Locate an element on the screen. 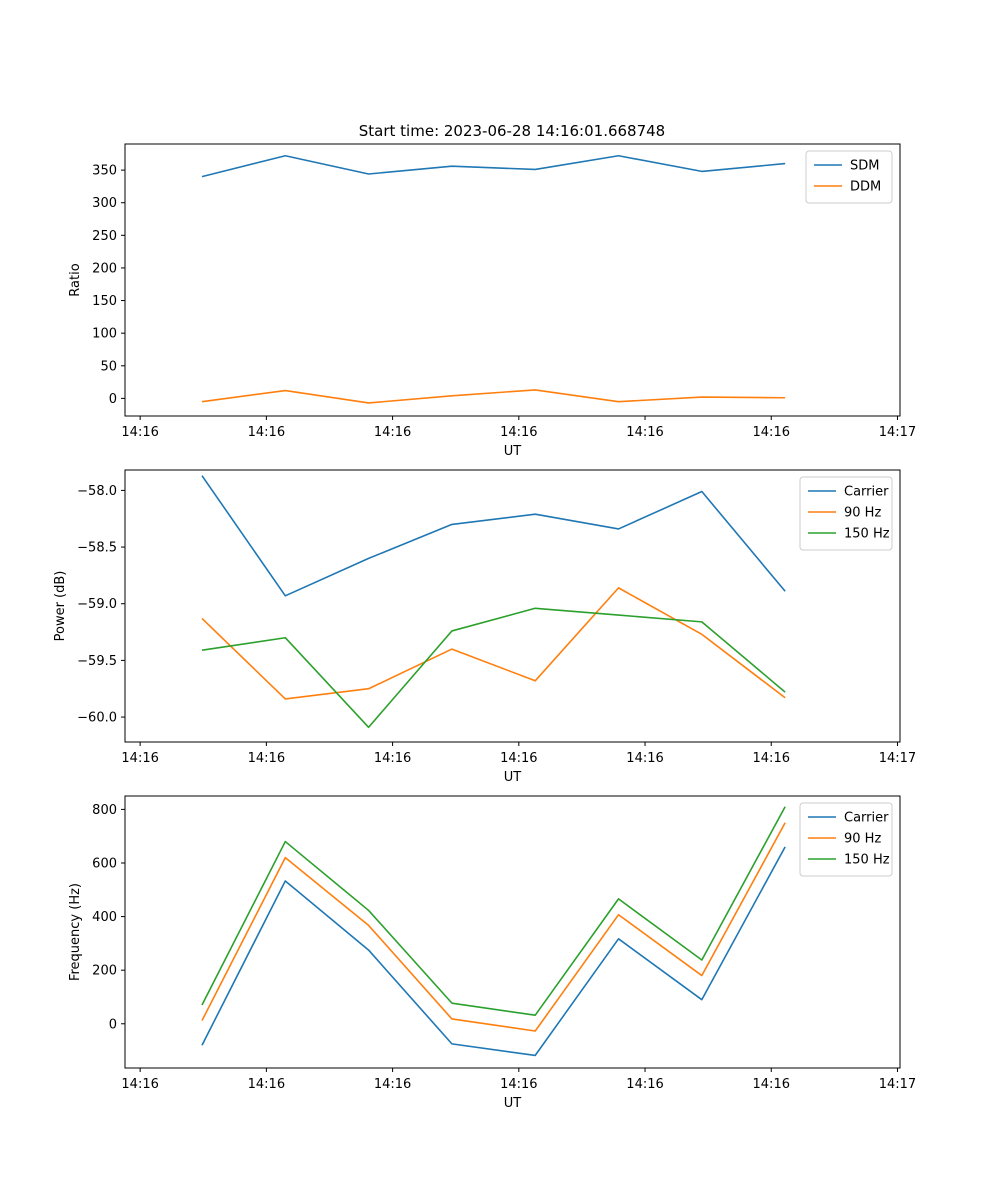  y-tick-label: 350 is located at coordinates (104, 171).